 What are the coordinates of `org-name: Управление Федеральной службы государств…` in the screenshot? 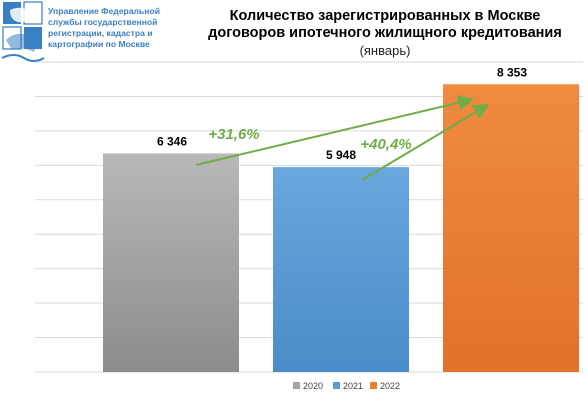 It's located at (104, 27).